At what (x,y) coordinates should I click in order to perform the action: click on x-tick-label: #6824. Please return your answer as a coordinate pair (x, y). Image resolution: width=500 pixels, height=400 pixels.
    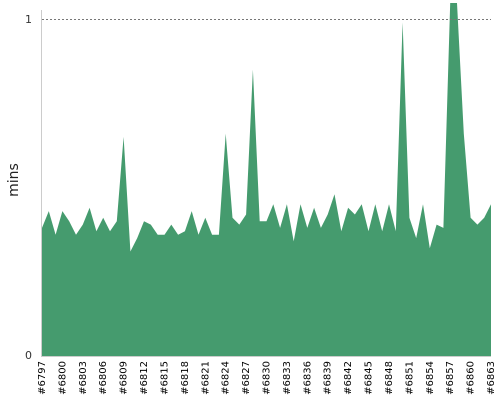
    Looking at the image, I should click on (226, 378).